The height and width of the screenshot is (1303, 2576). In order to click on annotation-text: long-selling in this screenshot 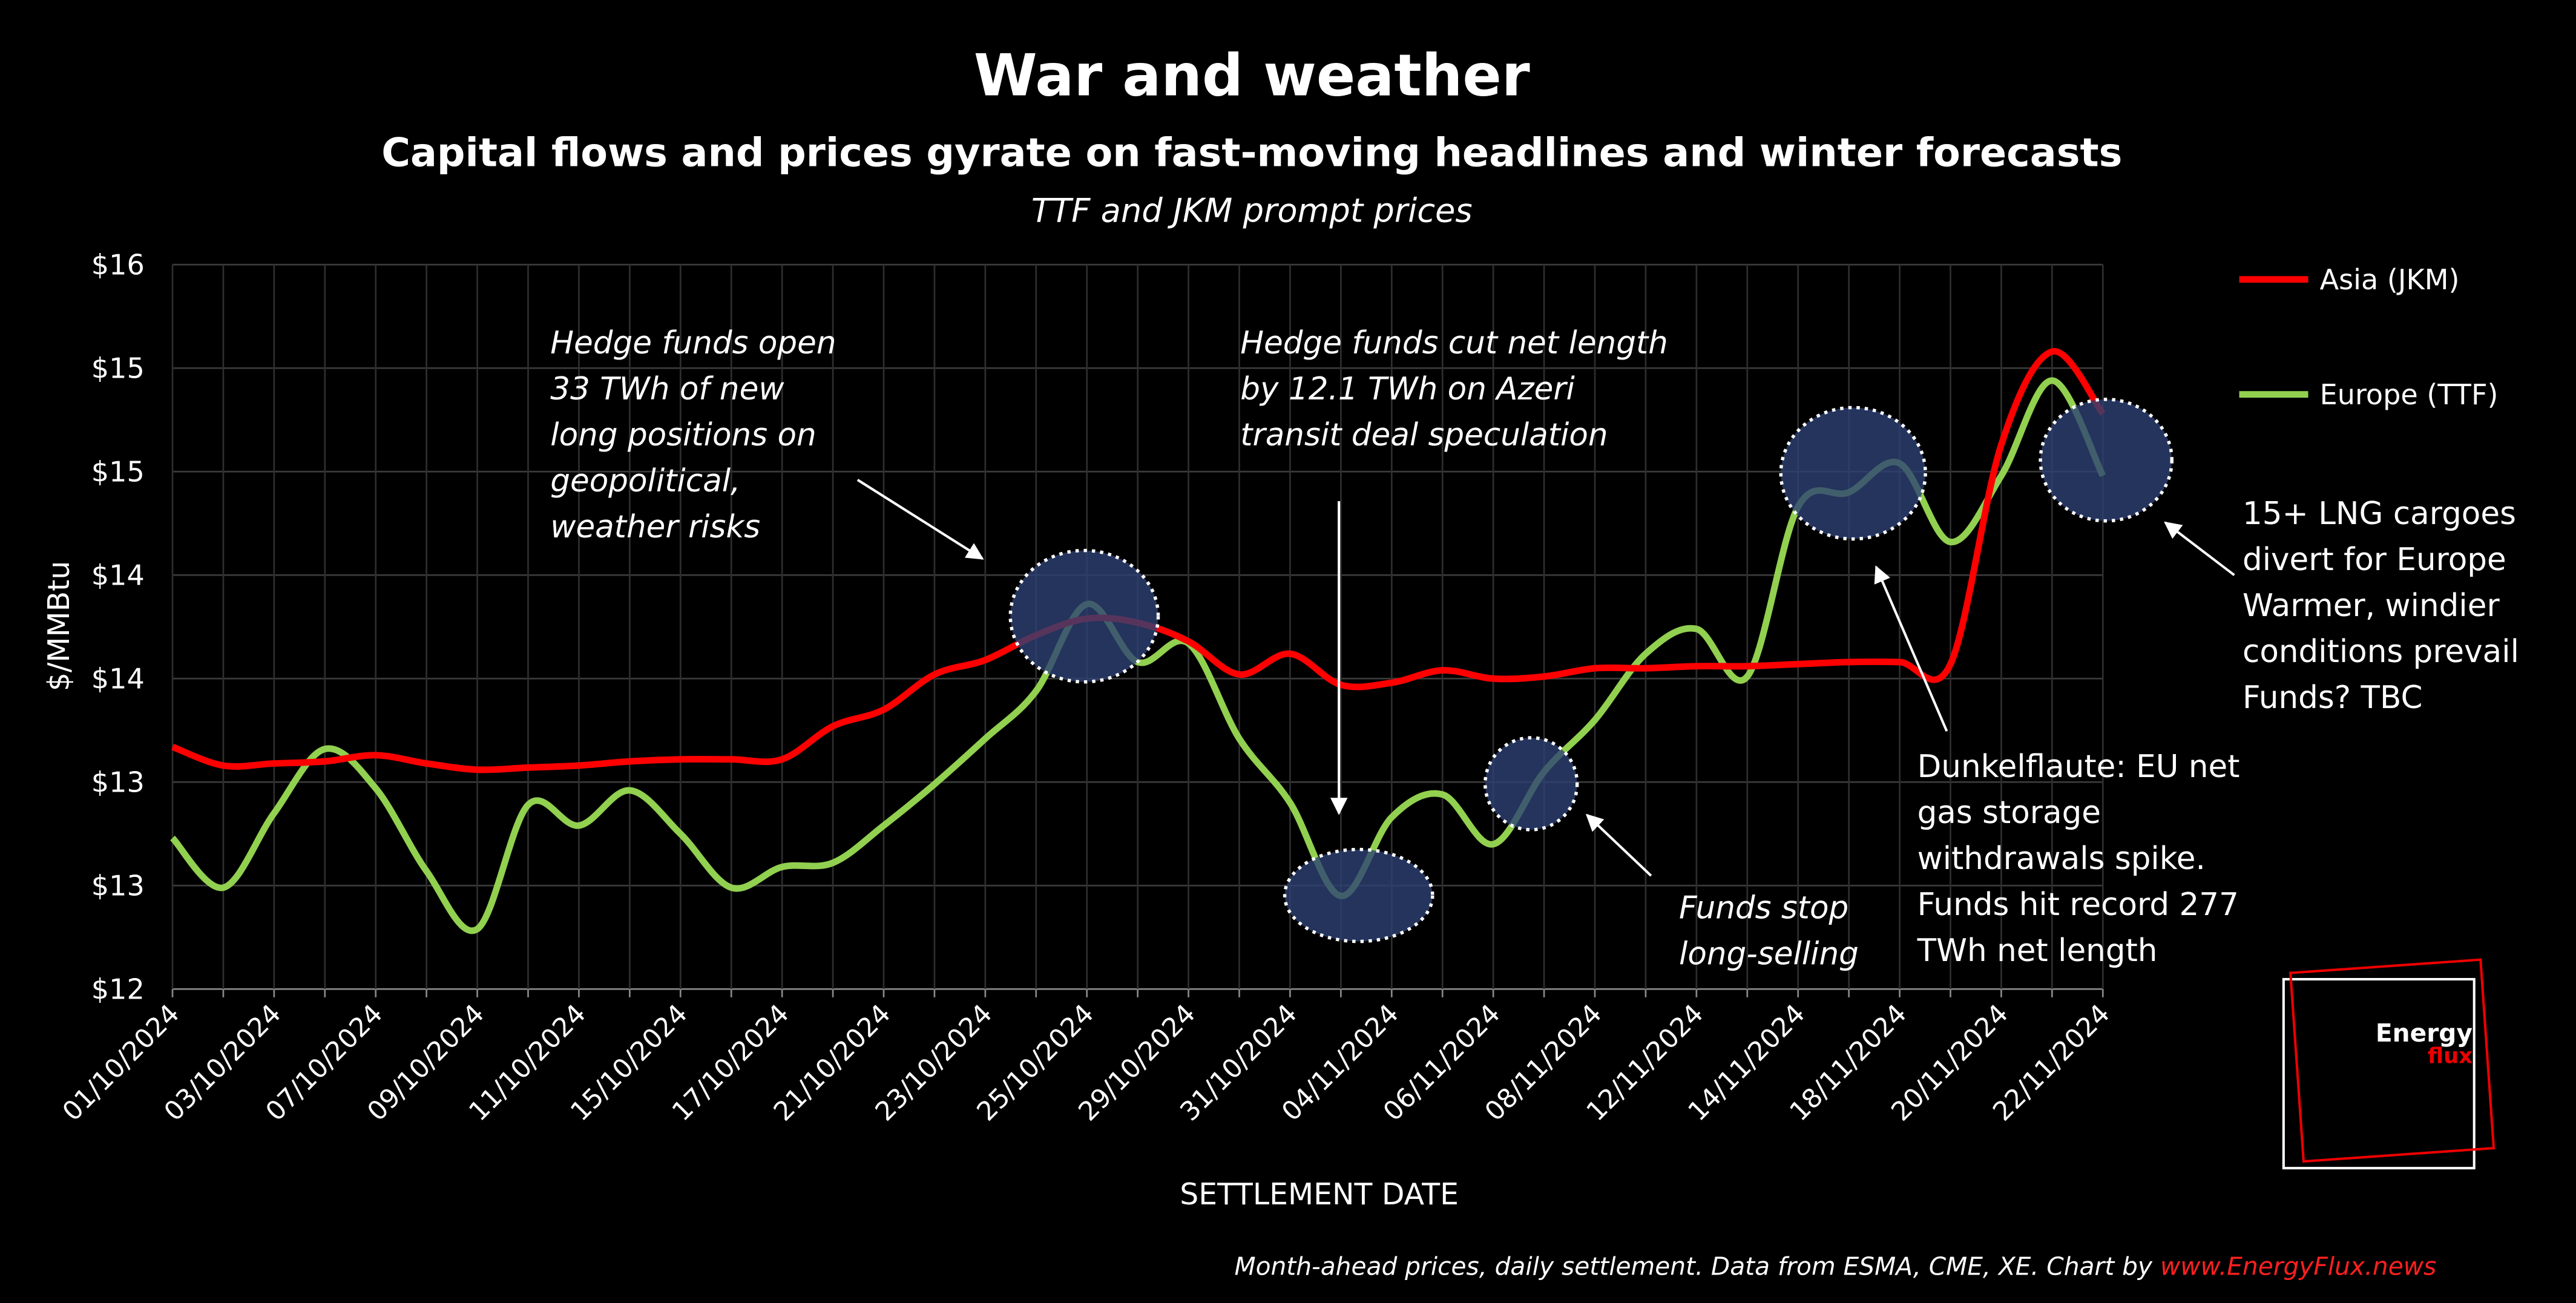, I will do `click(1769, 954)`.